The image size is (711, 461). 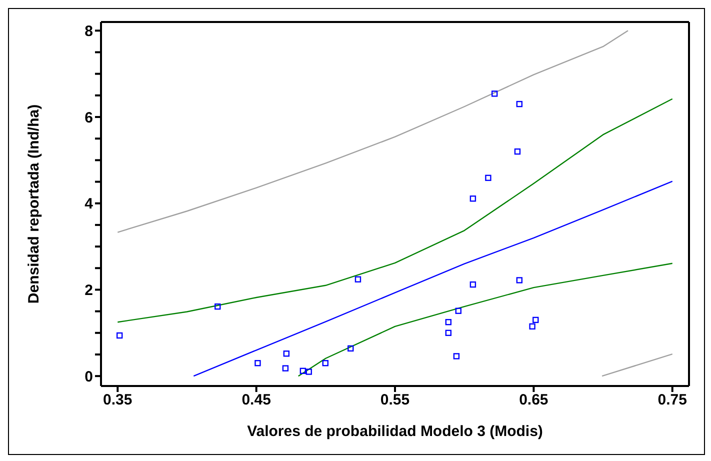 What do you see at coordinates (33, 204) in the screenshot?
I see `y-axis-title: Densidad reportada (Ind/ha)` at bounding box center [33, 204].